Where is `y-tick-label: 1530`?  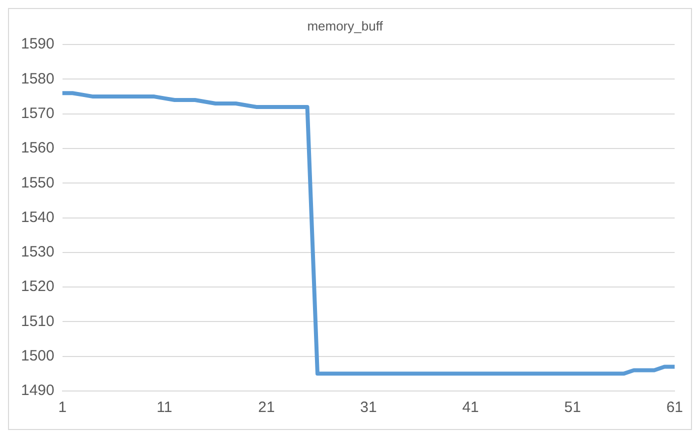
y-tick-label: 1530 is located at coordinates (37, 252).